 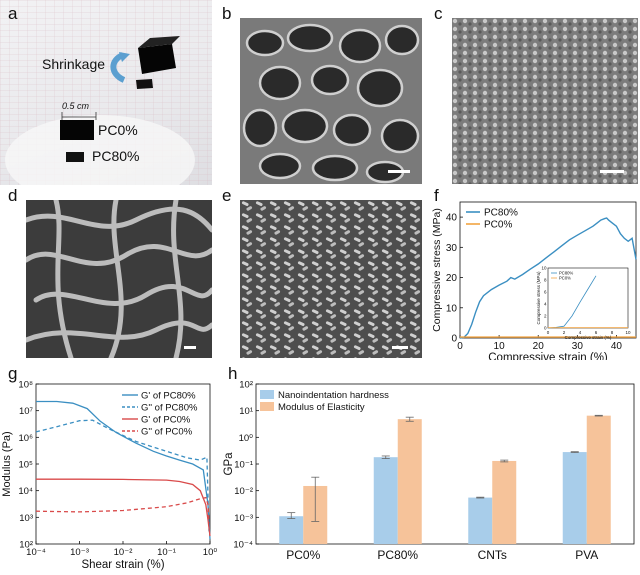 What do you see at coordinates (122, 565) in the screenshot?
I see `x-axis-label: Shear strain (%)` at bounding box center [122, 565].